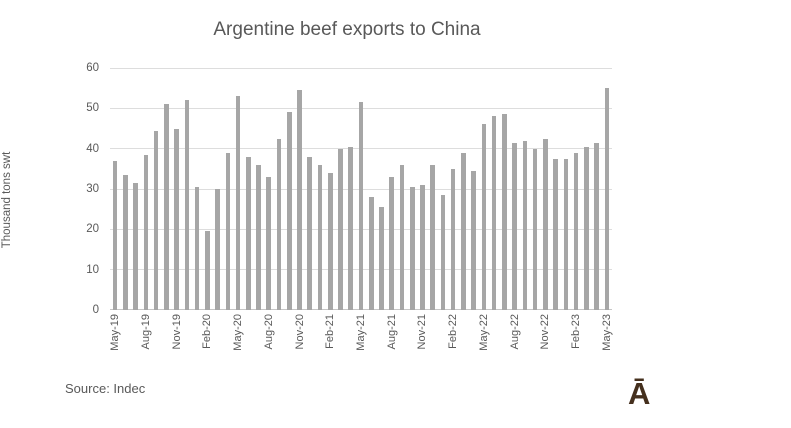 The height and width of the screenshot is (428, 791). What do you see at coordinates (238, 332) in the screenshot?
I see `x-tick-label: May-20` at bounding box center [238, 332].